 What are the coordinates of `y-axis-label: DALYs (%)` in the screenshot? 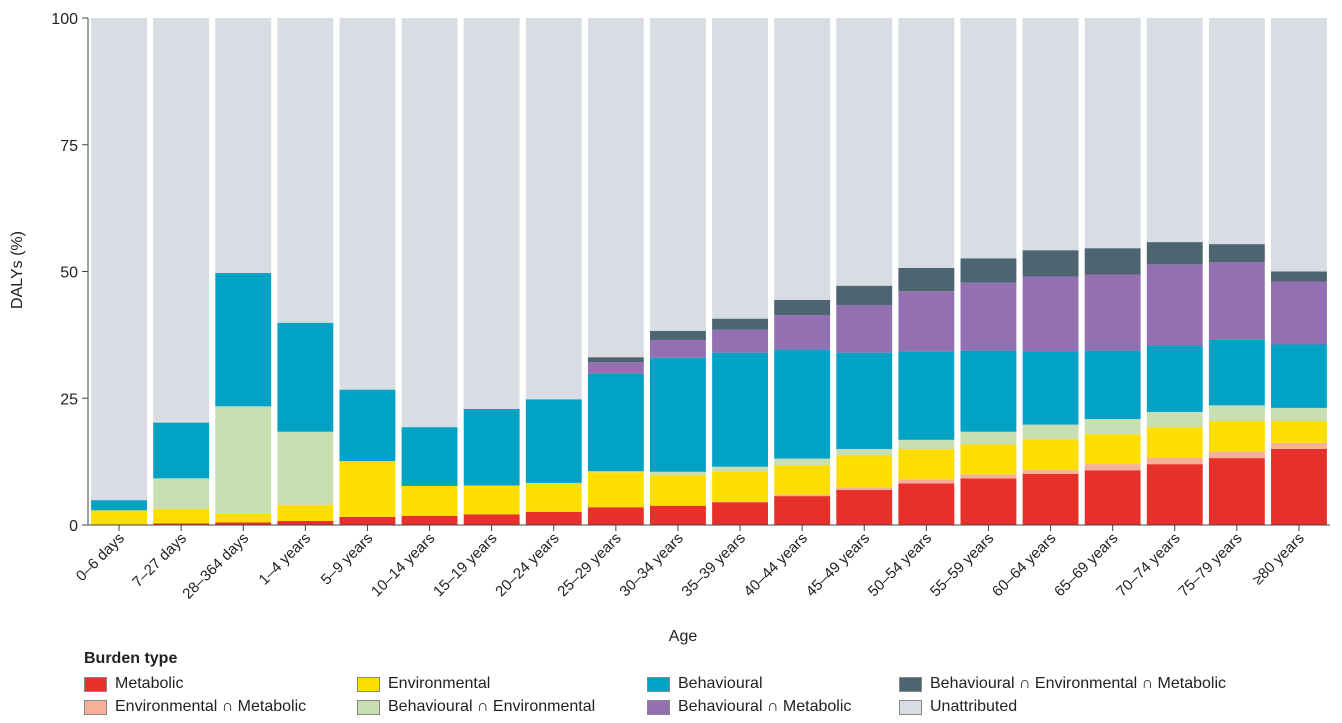 It's located at (17, 270).